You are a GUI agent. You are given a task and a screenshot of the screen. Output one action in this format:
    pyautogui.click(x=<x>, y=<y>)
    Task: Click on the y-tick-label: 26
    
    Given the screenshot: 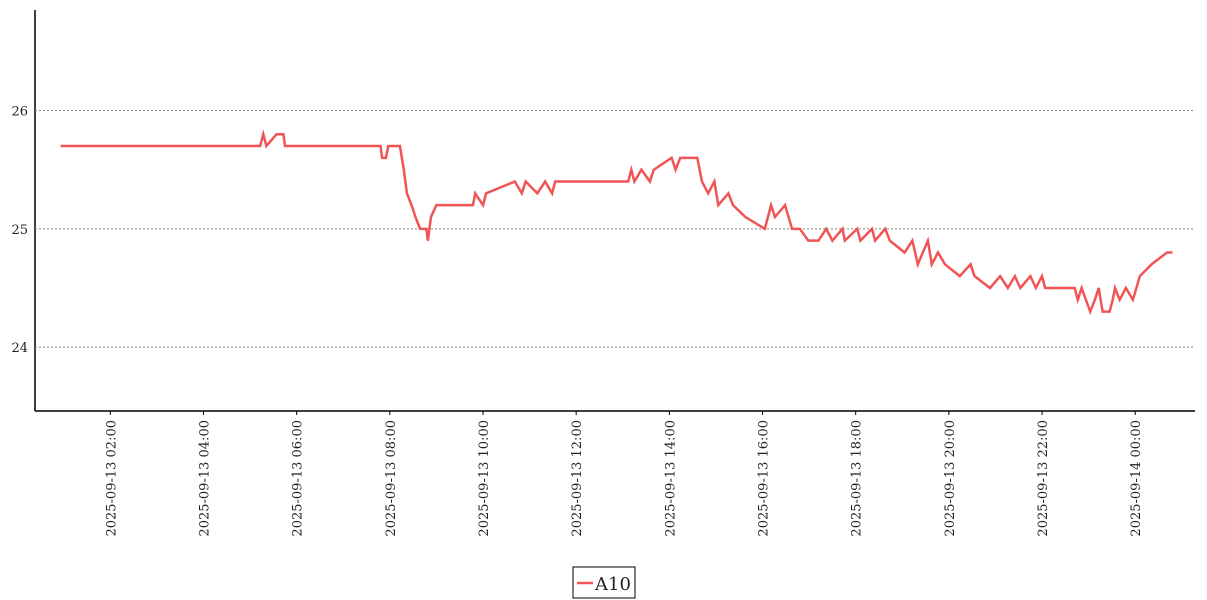 What is the action you would take?
    pyautogui.click(x=19, y=112)
    